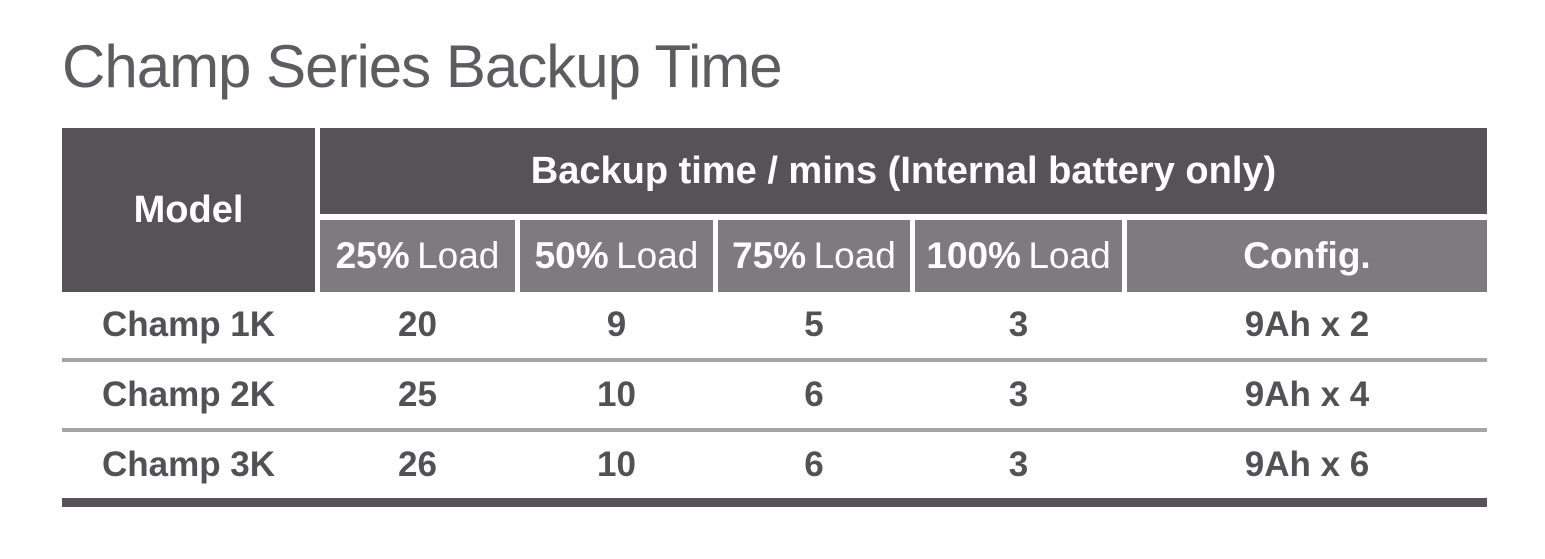 The image size is (1545, 559). I want to click on subheader-25-word: Load, so click(458, 255).